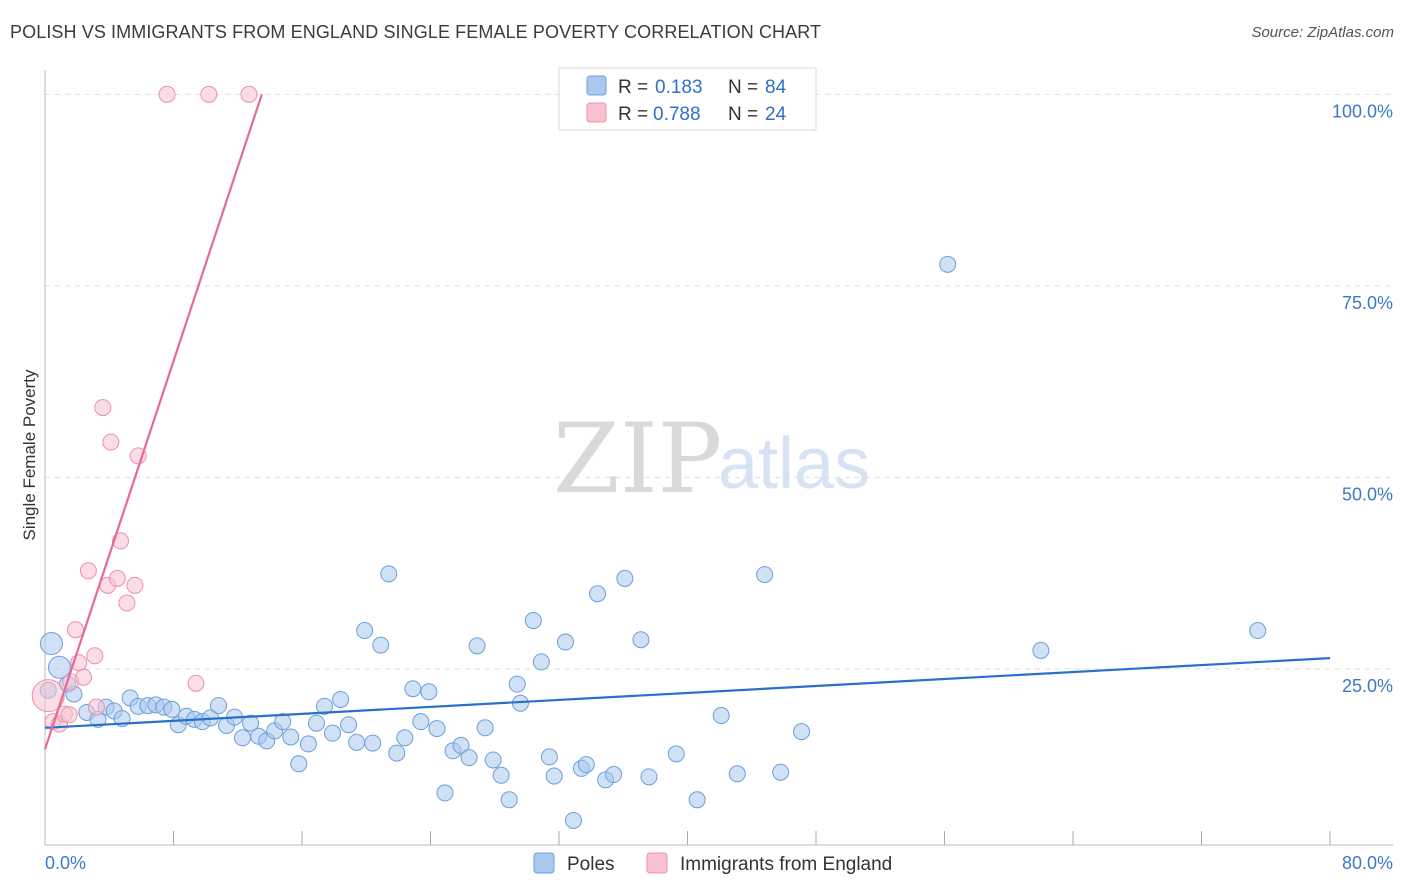 Image resolution: width=1406 pixels, height=892 pixels. I want to click on y-tick-label-25: 25.0%, so click(1367, 686).